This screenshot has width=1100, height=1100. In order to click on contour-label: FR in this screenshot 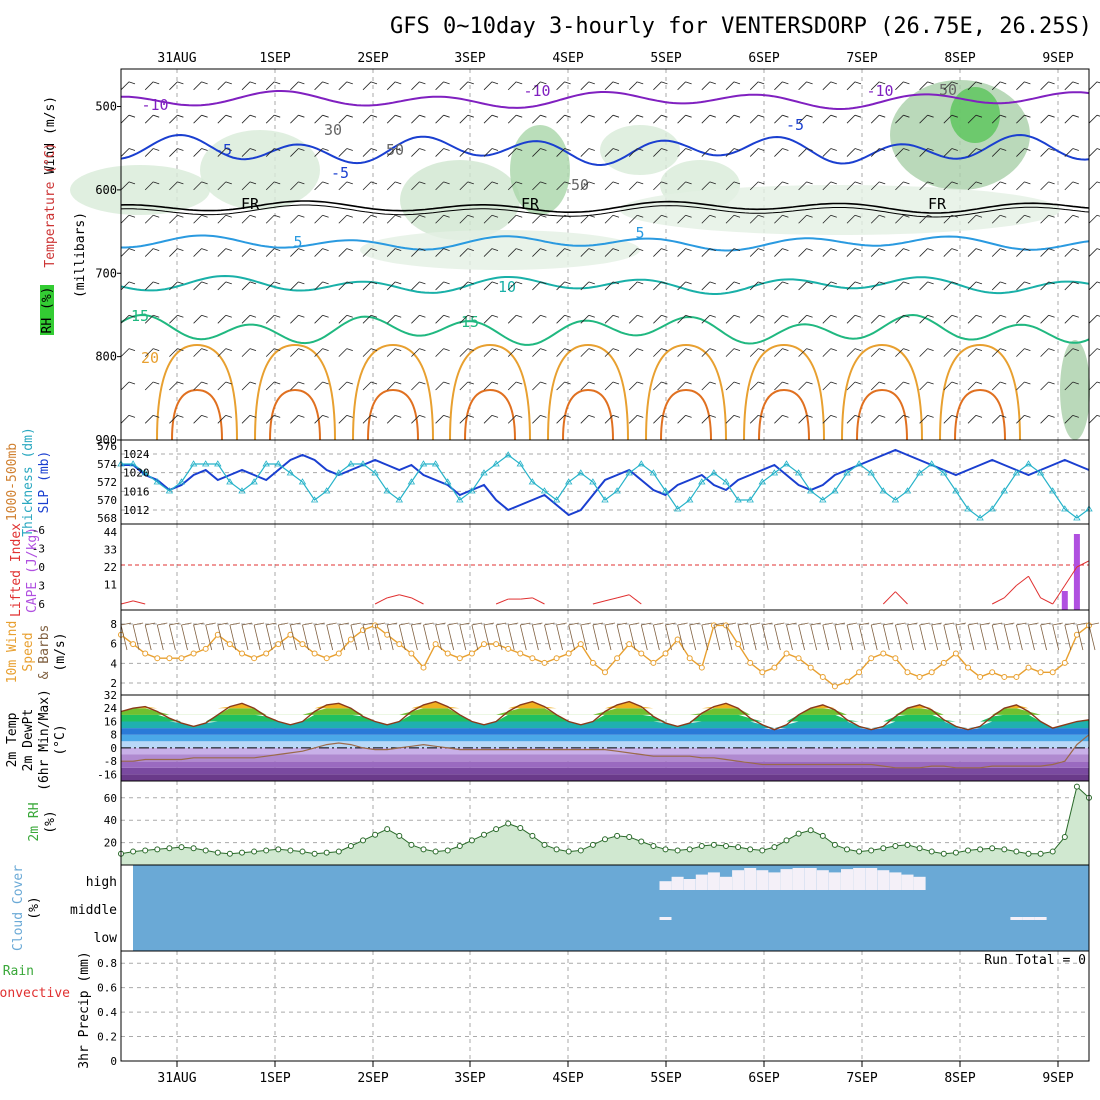, I will do `click(937, 204)`.